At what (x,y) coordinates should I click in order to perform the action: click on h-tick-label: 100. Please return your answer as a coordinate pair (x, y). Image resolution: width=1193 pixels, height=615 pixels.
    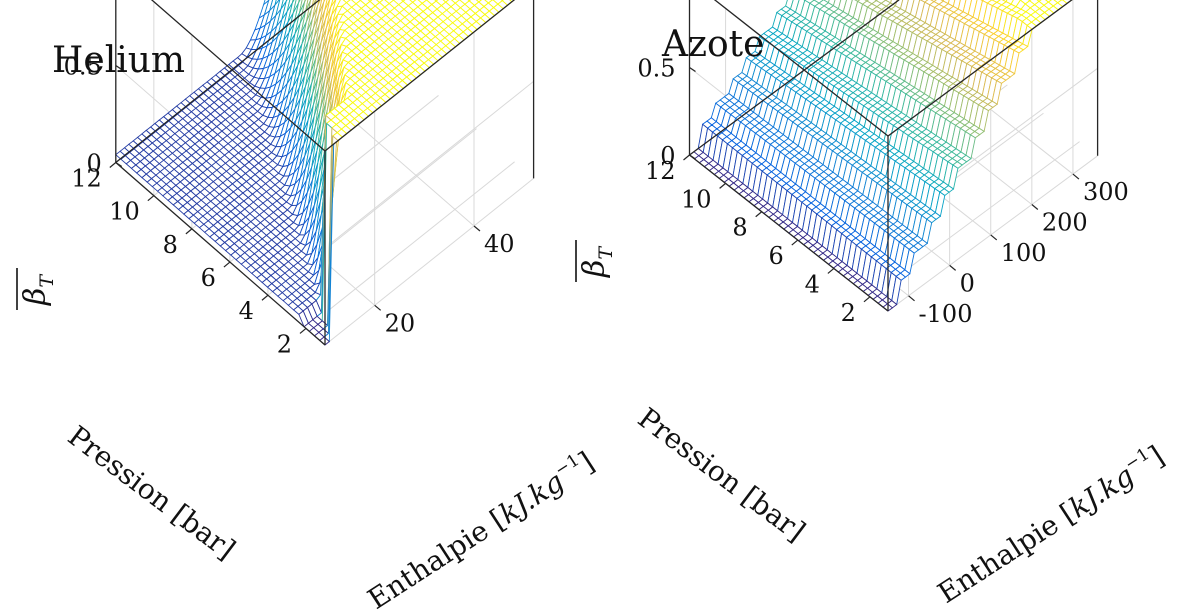
    Looking at the image, I should click on (1024, 253).